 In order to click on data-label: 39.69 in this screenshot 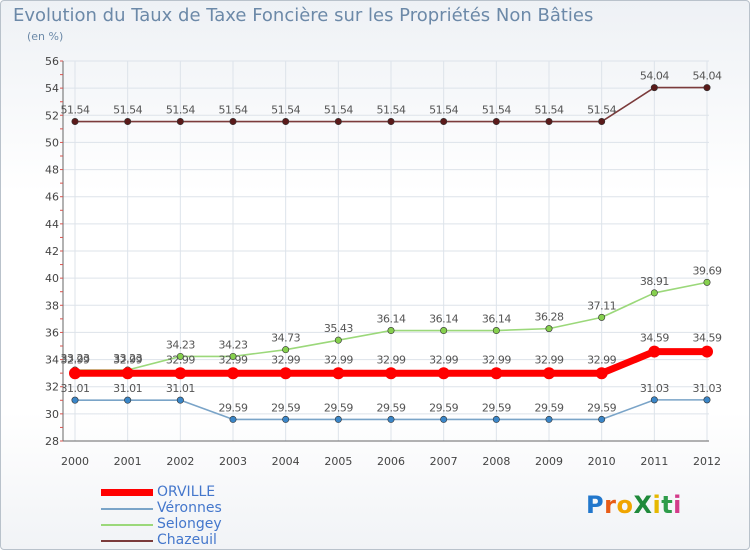, I will do `click(707, 270)`.